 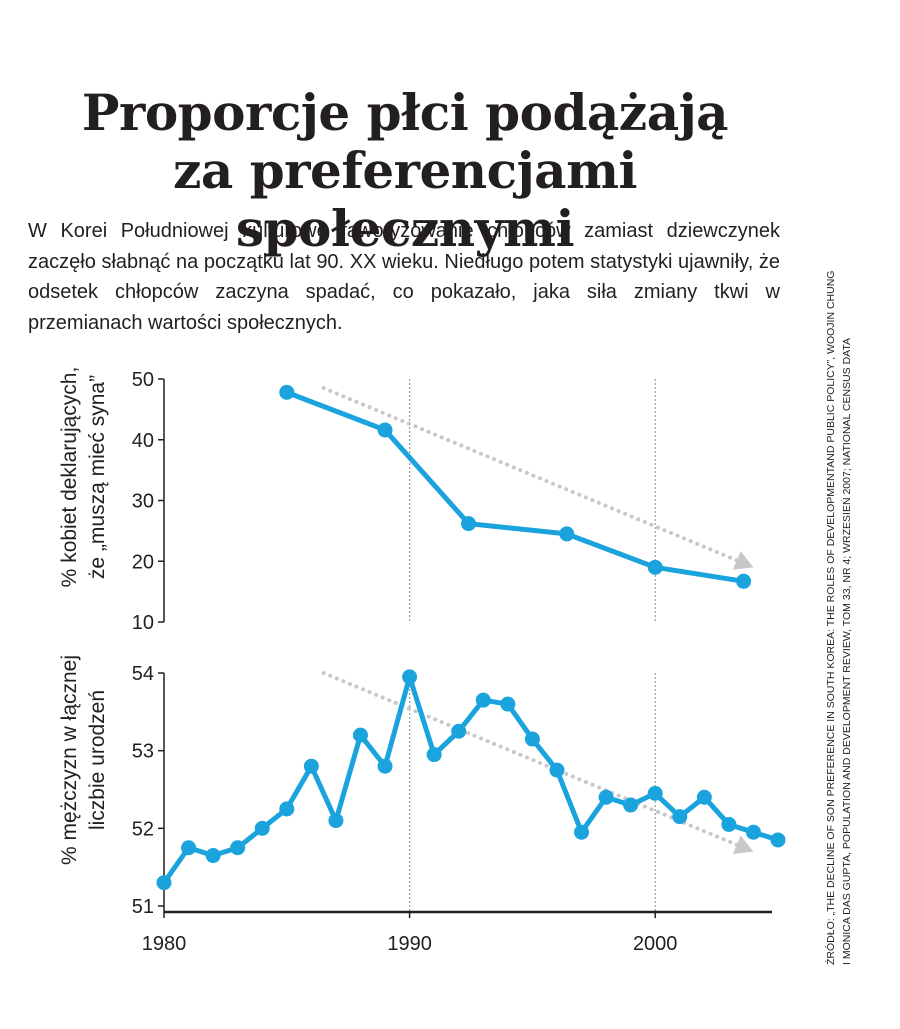 What do you see at coordinates (434, 755) in the screenshot?
I see `data-point-1991` at bounding box center [434, 755].